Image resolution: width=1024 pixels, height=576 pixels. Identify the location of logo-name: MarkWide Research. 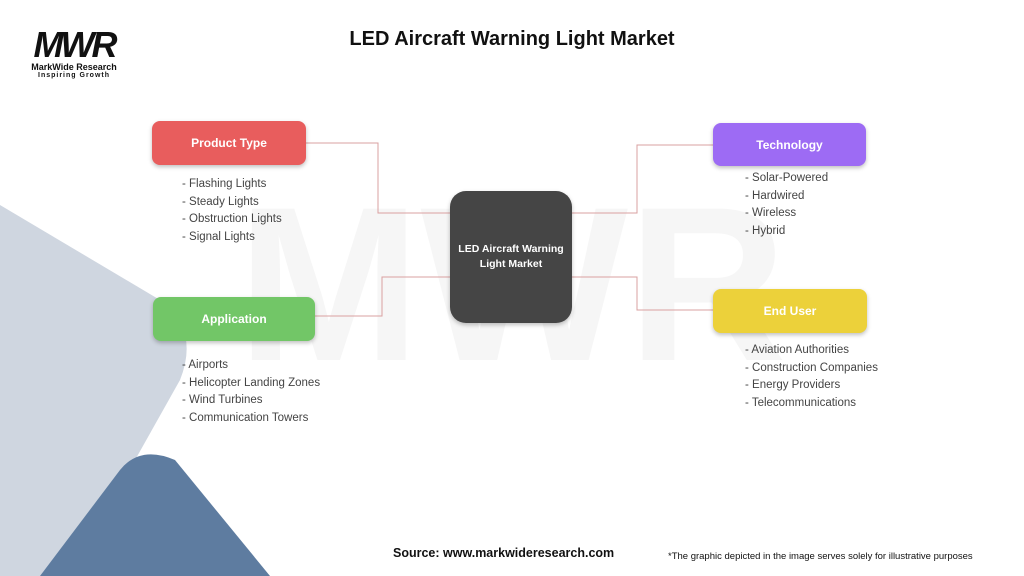
(74, 67).